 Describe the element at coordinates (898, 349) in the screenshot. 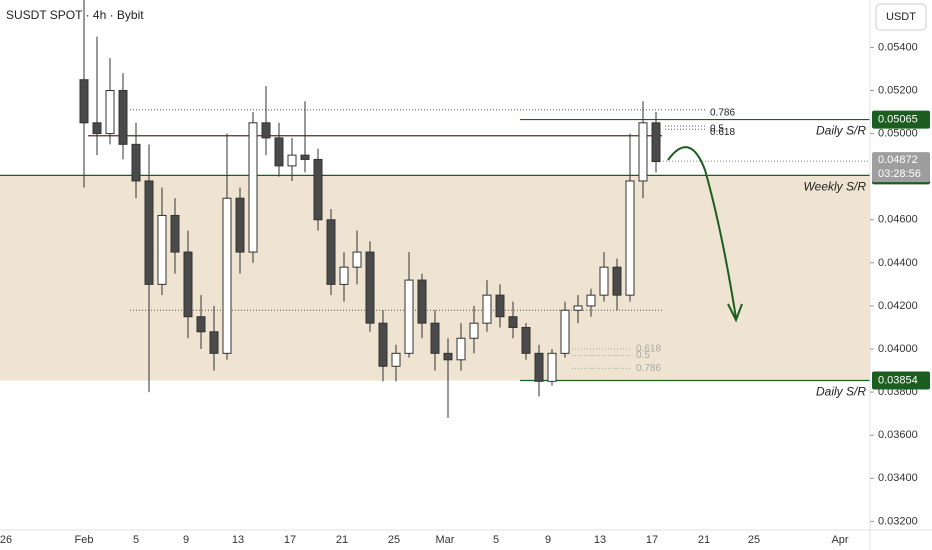

I see `y-tick-label: 0.04000` at that location.